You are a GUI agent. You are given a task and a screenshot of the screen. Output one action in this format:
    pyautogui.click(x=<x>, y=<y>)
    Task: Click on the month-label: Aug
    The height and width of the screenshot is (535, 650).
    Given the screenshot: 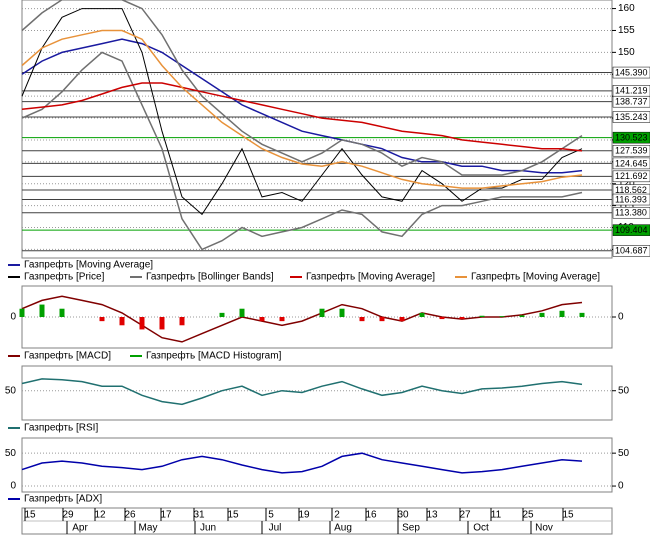 What is the action you would take?
    pyautogui.click(x=343, y=528)
    